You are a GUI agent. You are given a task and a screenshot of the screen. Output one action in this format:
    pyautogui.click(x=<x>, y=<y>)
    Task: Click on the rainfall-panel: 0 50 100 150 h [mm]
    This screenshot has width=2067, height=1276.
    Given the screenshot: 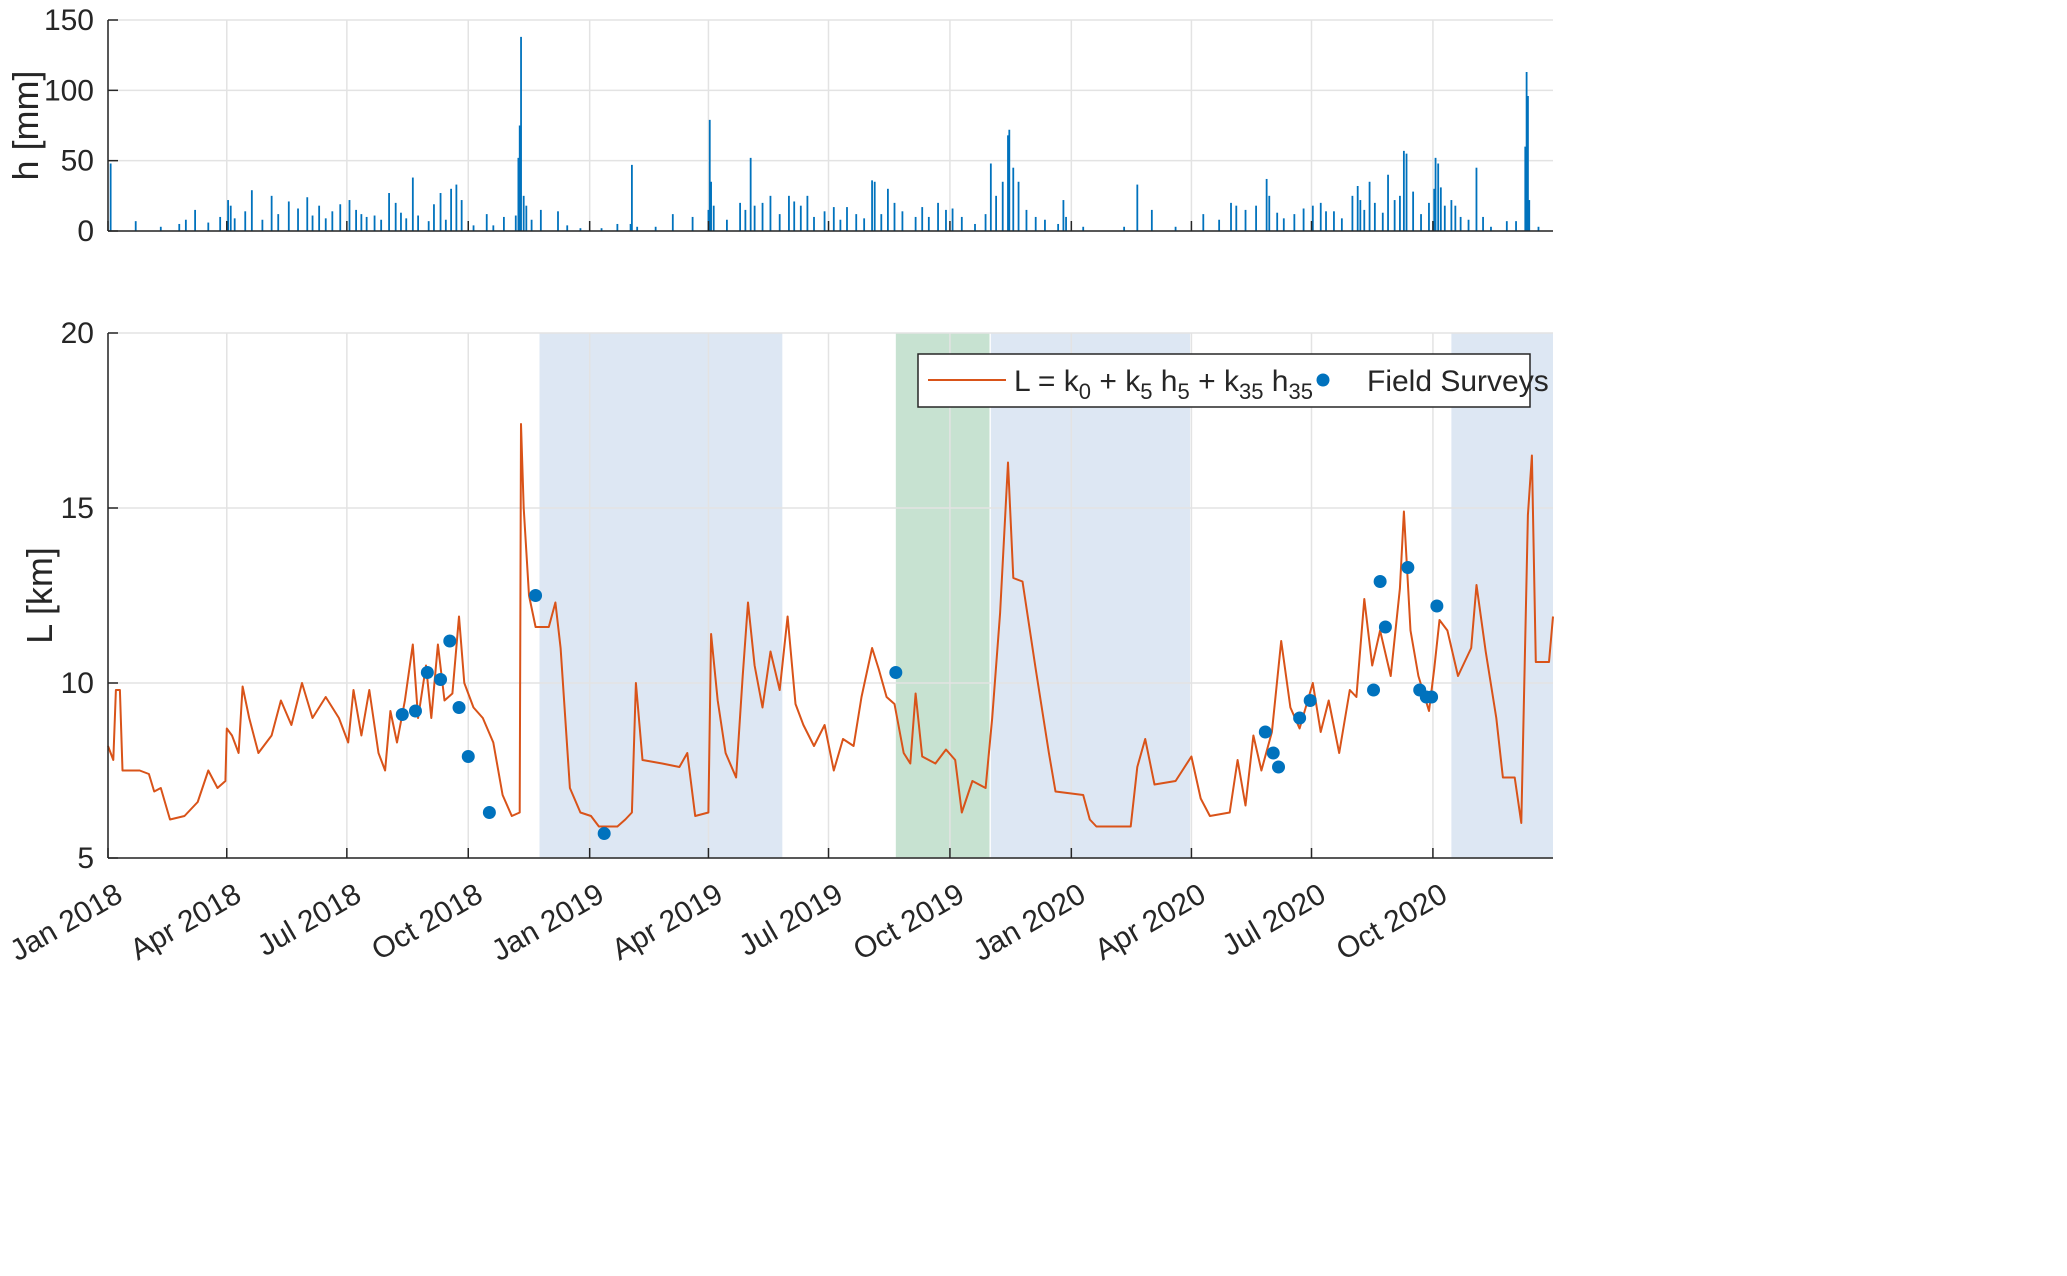 What is the action you would take?
    pyautogui.click(x=779, y=126)
    